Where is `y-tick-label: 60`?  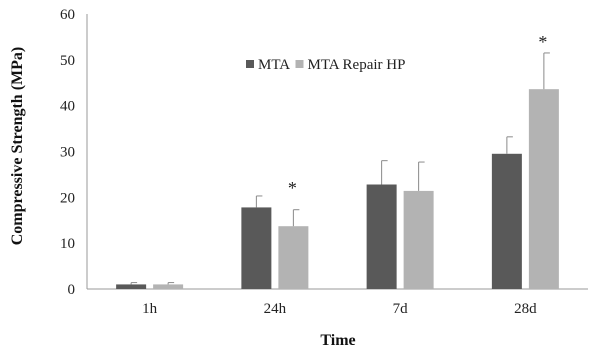 y-tick-label: 60 is located at coordinates (67, 15).